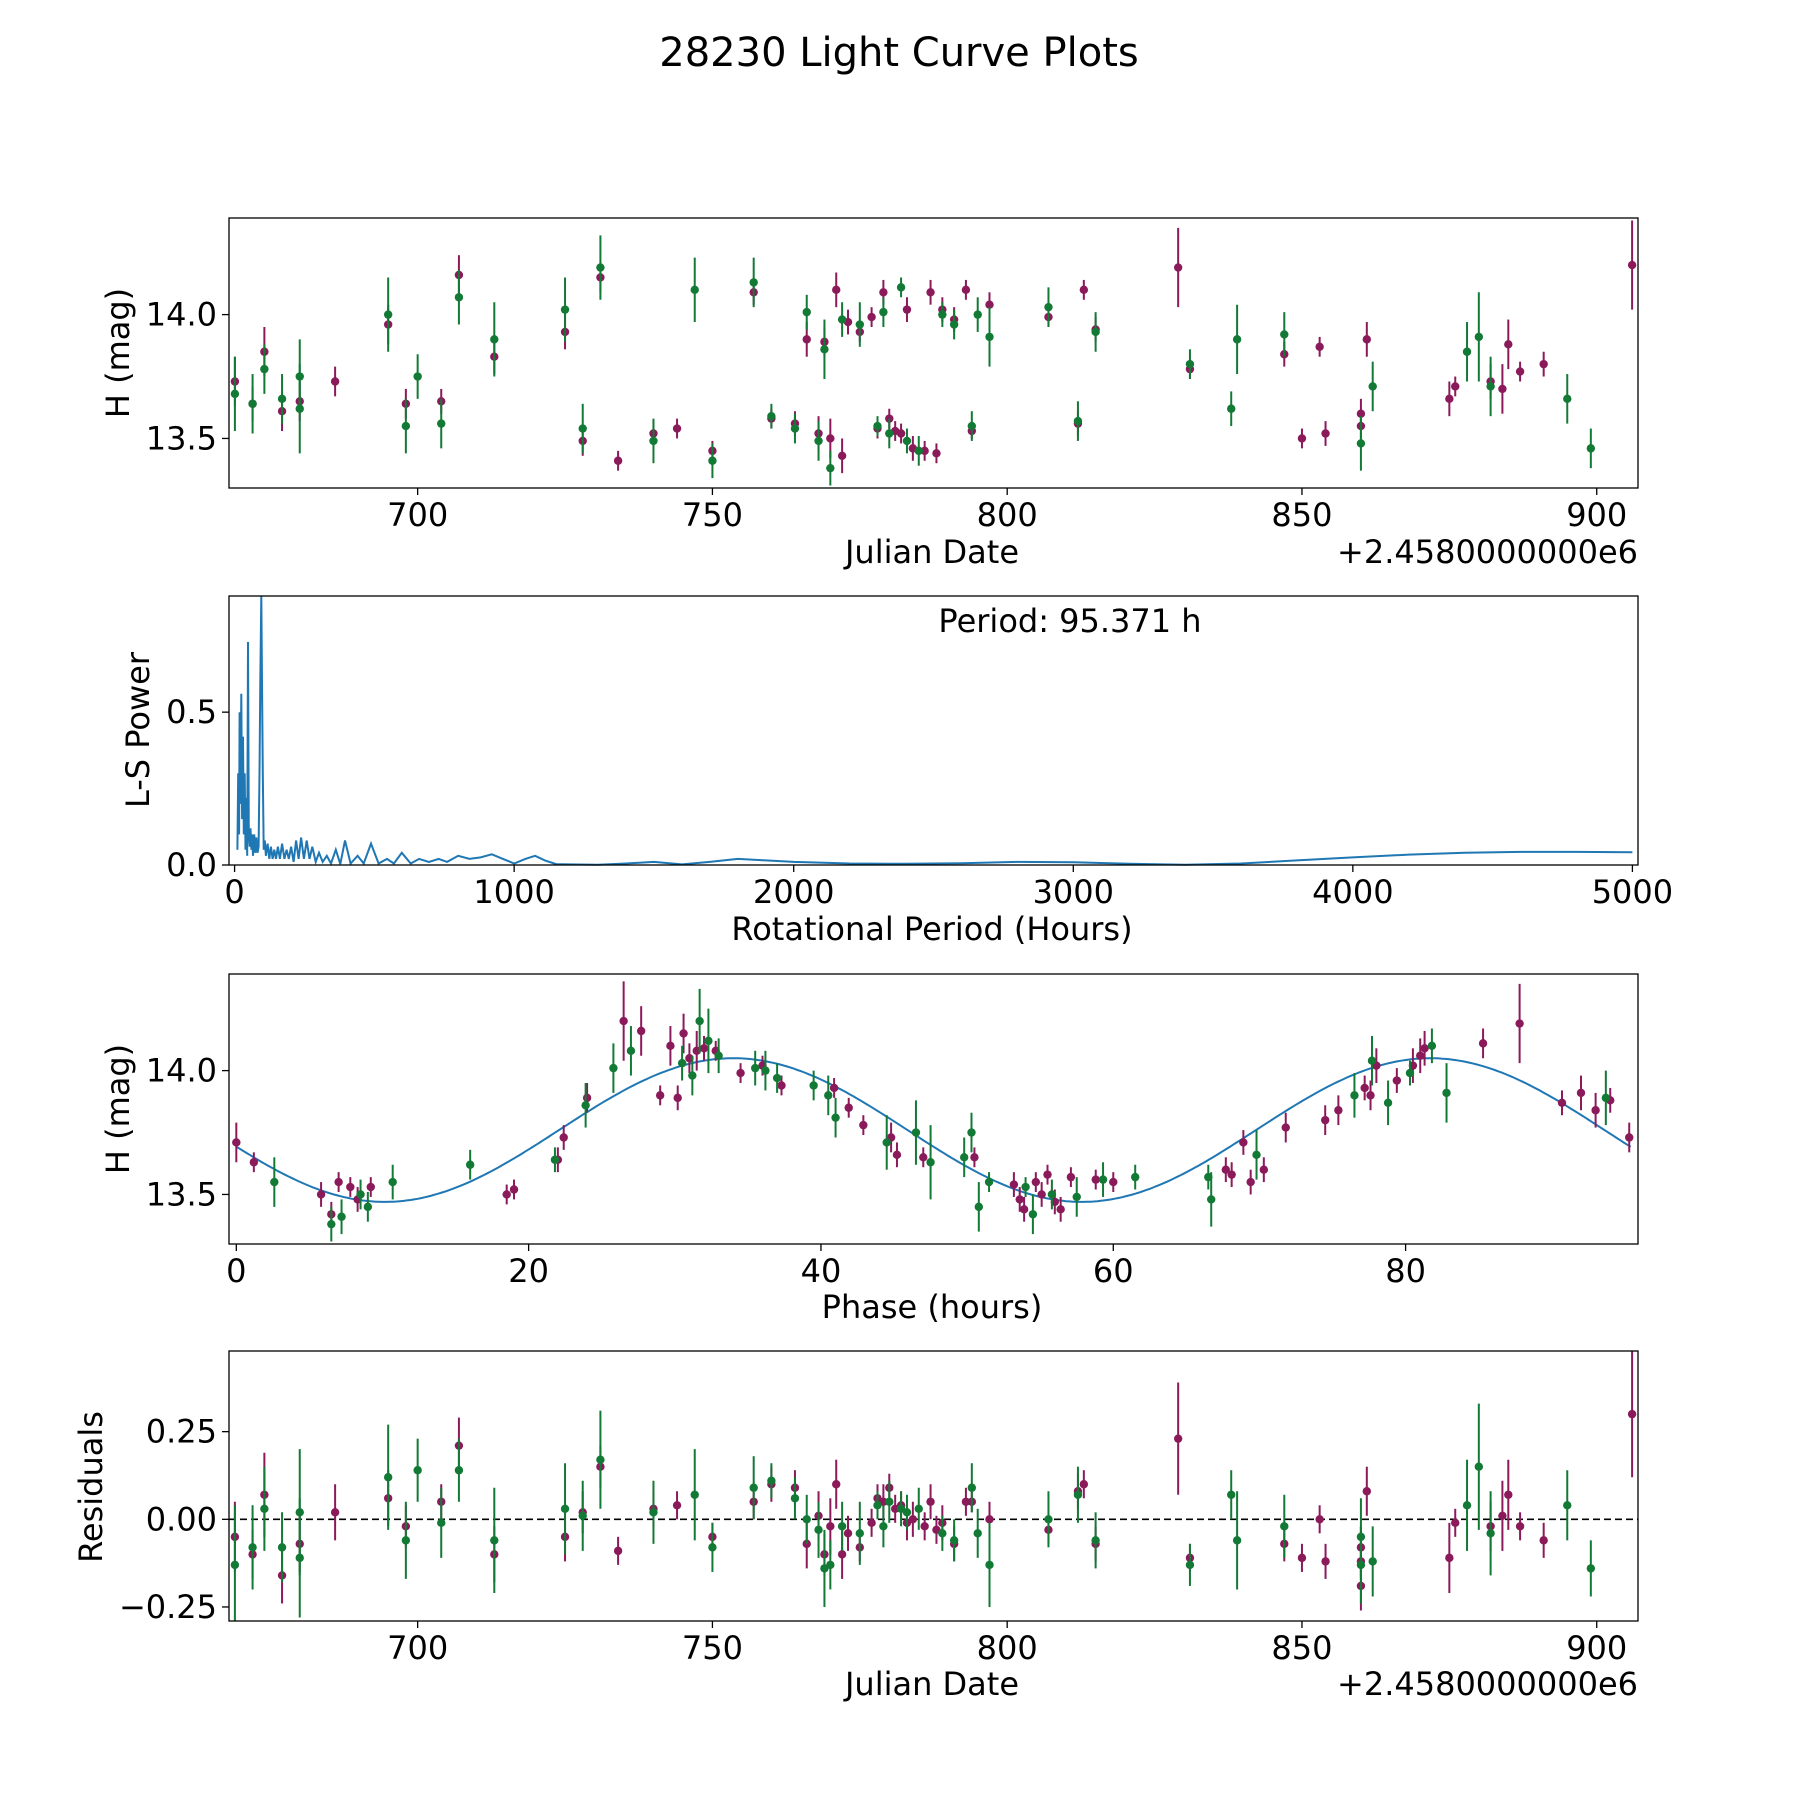  Describe the element at coordinates (1073, 892) in the screenshot. I see `periodogram-xtick-label: 3000` at that location.